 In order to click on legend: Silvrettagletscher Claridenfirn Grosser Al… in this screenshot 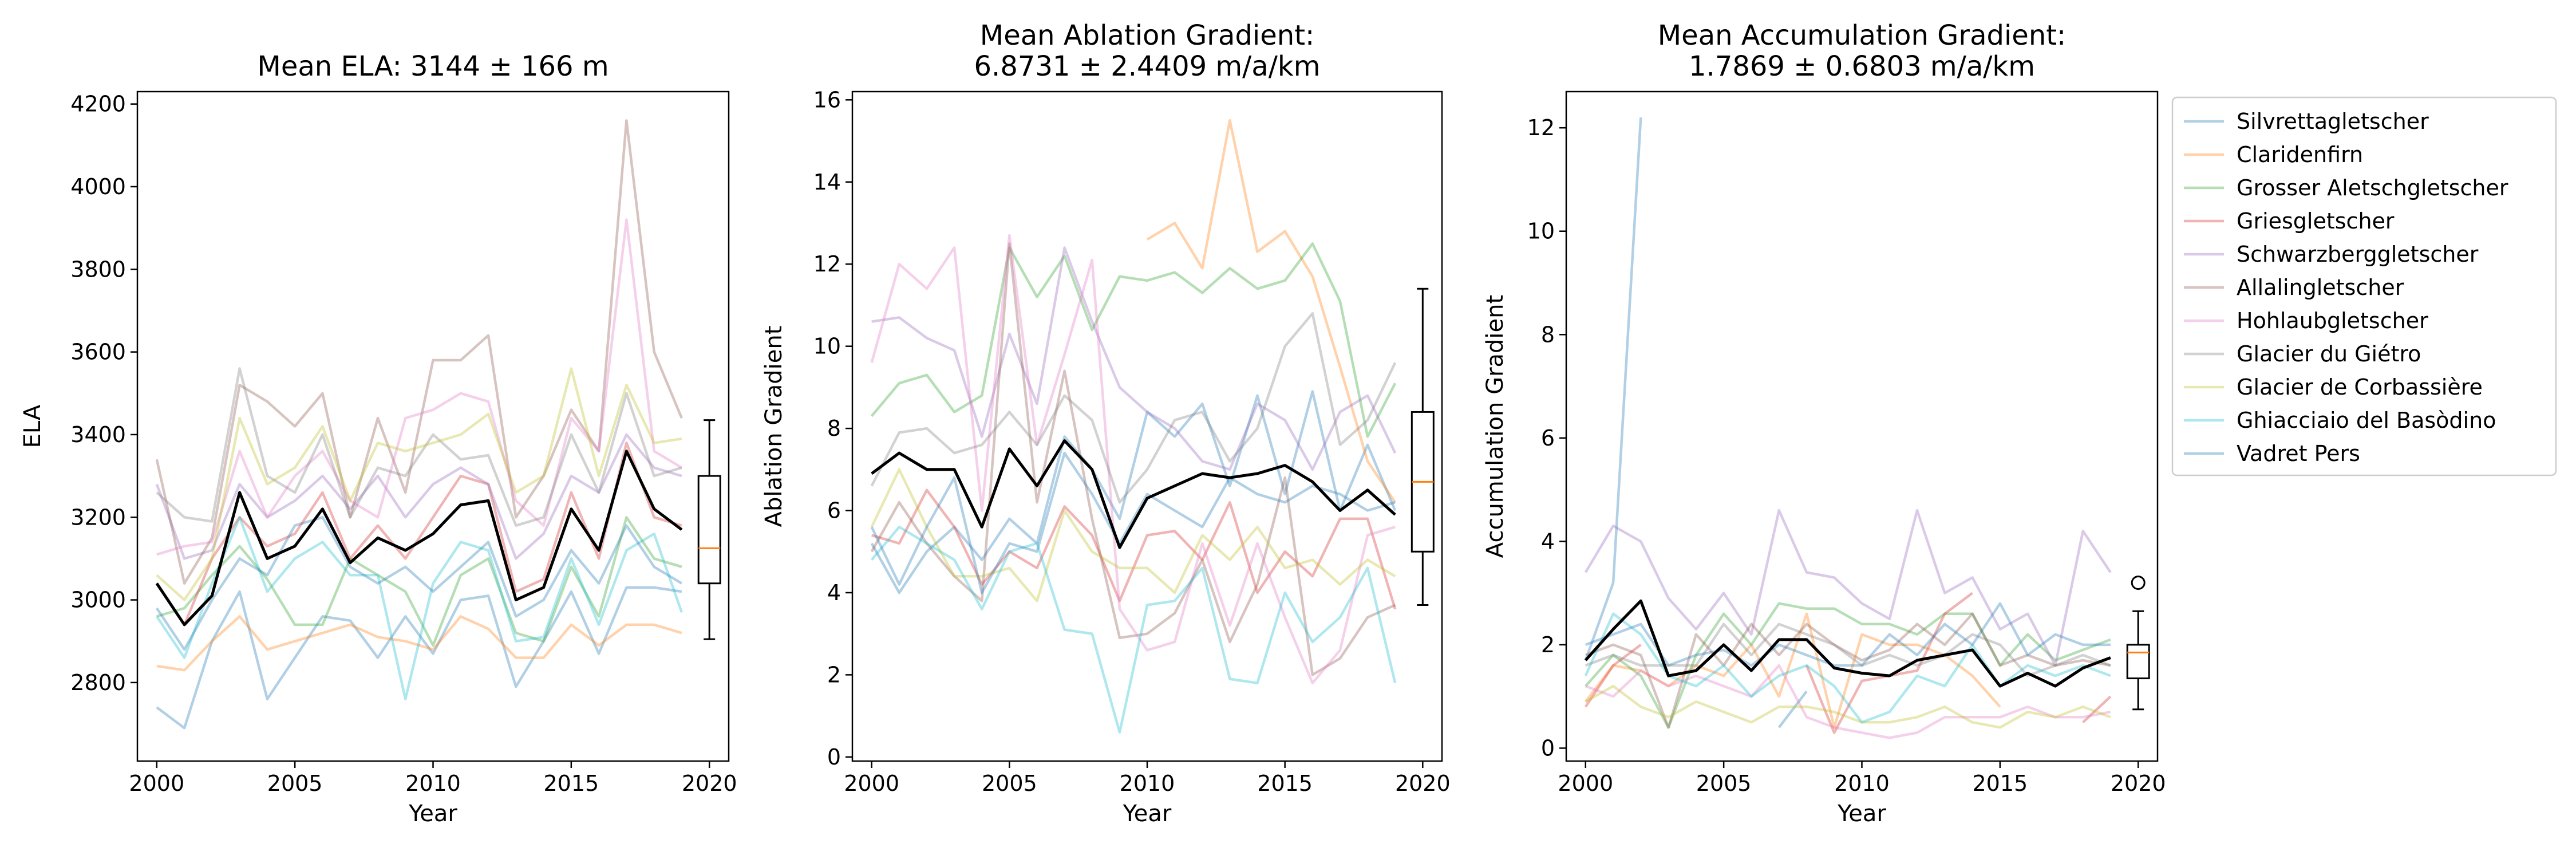, I will do `click(2364, 286)`.